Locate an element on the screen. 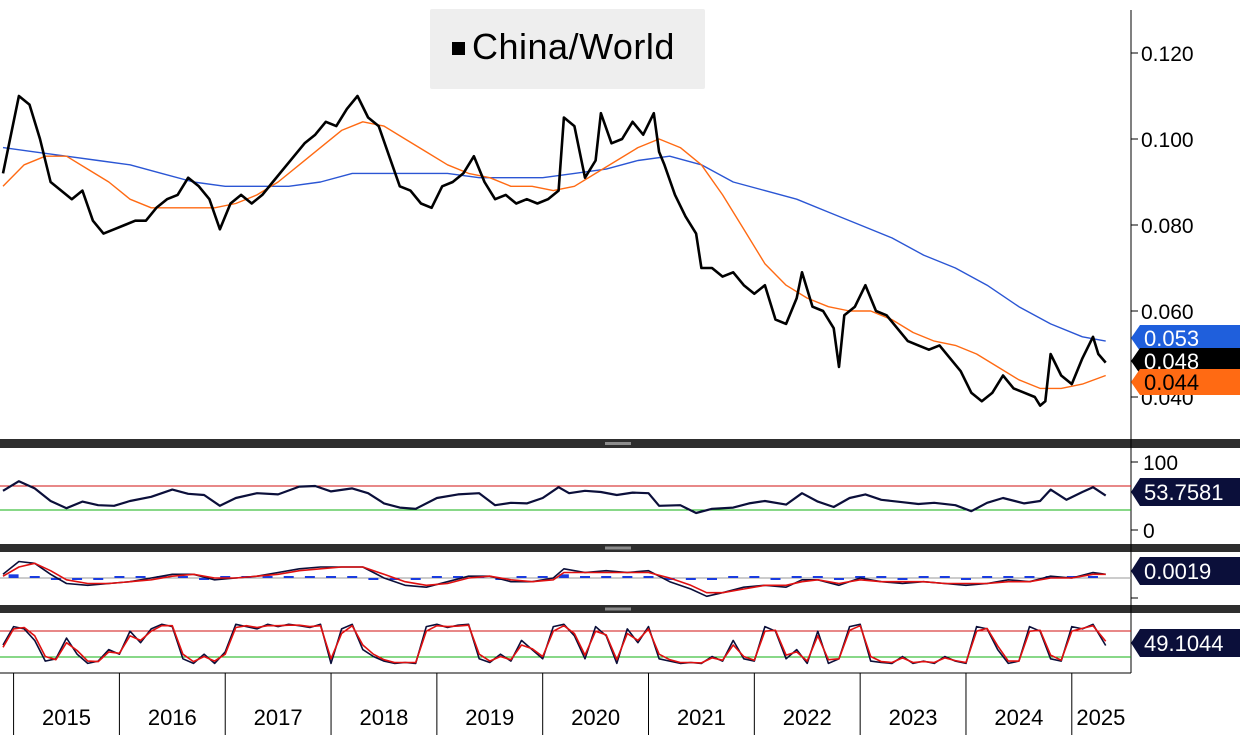  value-tag: 0.053 is located at coordinates (1185, 338).